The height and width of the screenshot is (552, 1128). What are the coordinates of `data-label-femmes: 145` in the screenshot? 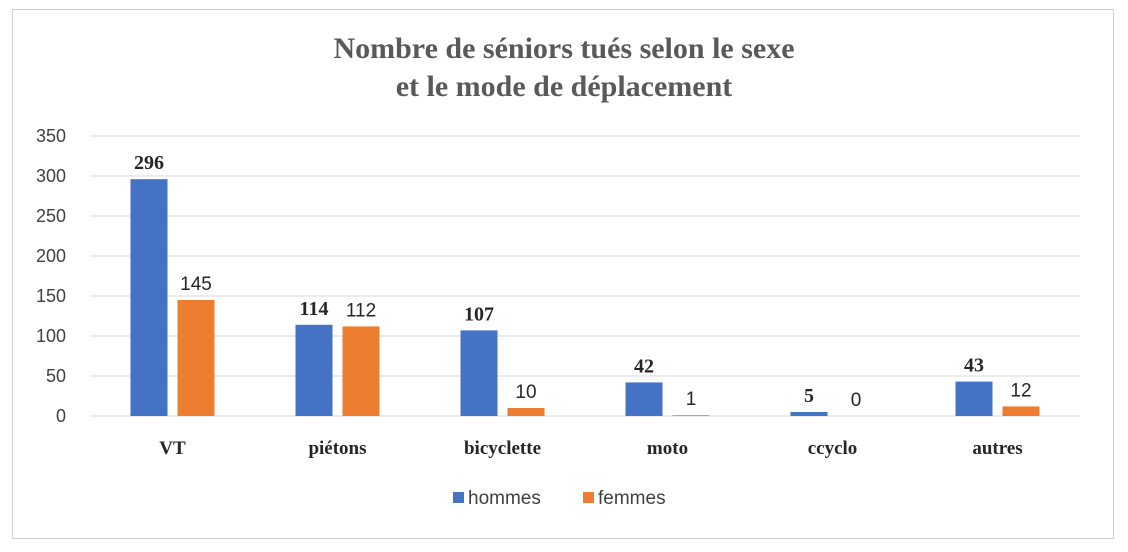 It's located at (196, 284).